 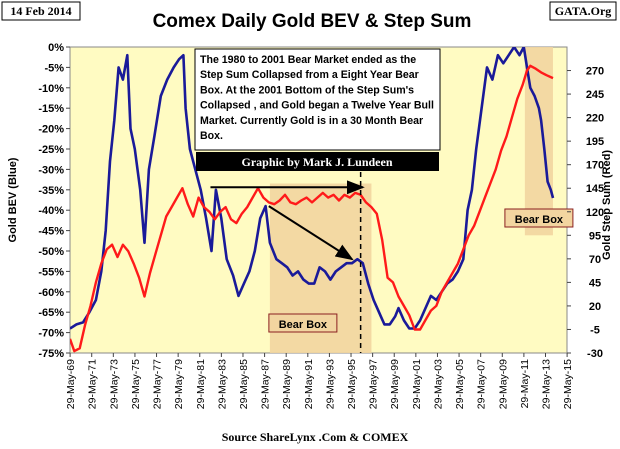 I want to click on credit-banner, so click(x=317, y=161).